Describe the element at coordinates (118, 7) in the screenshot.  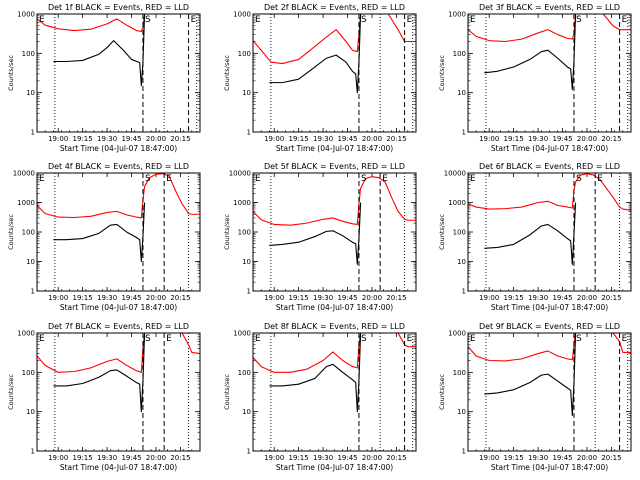
I see `chart-title: Det 1f BLACK = Events, RED = LLD` at that location.